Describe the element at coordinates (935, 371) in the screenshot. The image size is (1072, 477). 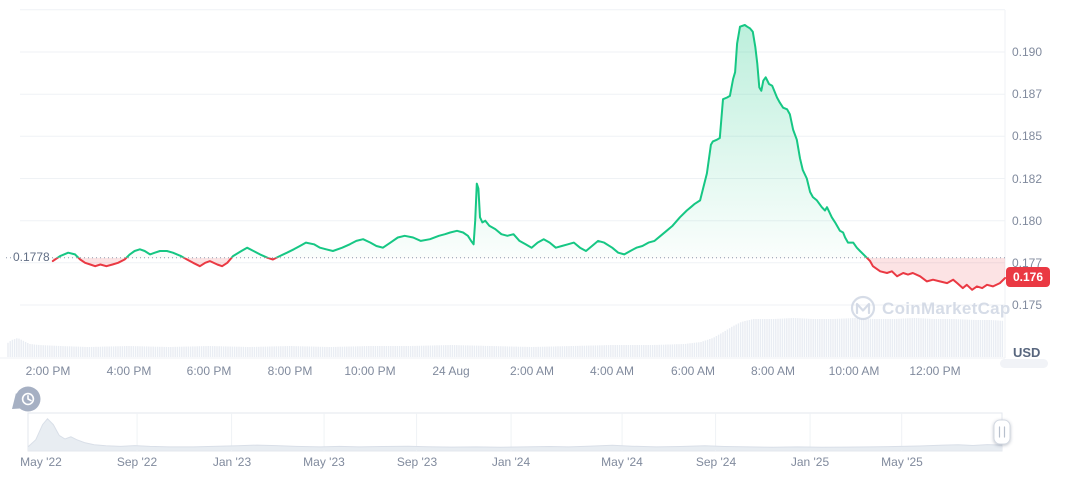
I see `x-axis-tick: 12:00 PM` at that location.